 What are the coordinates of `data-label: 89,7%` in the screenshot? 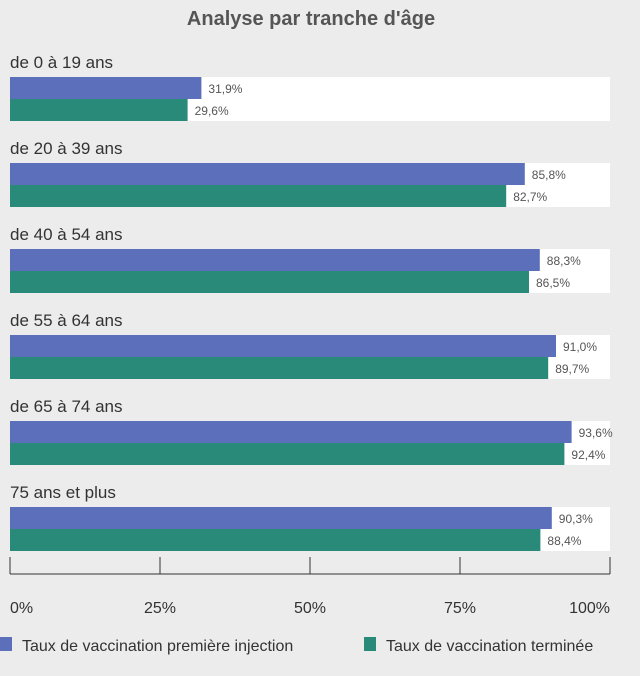 It's located at (572, 369).